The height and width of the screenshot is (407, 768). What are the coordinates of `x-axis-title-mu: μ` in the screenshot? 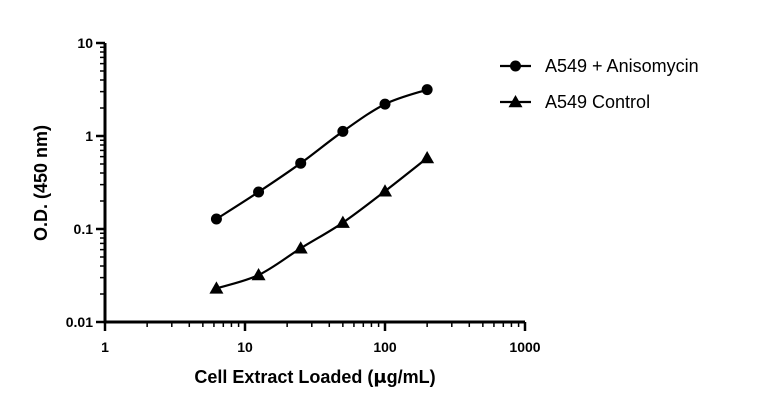 It's located at (379, 377).